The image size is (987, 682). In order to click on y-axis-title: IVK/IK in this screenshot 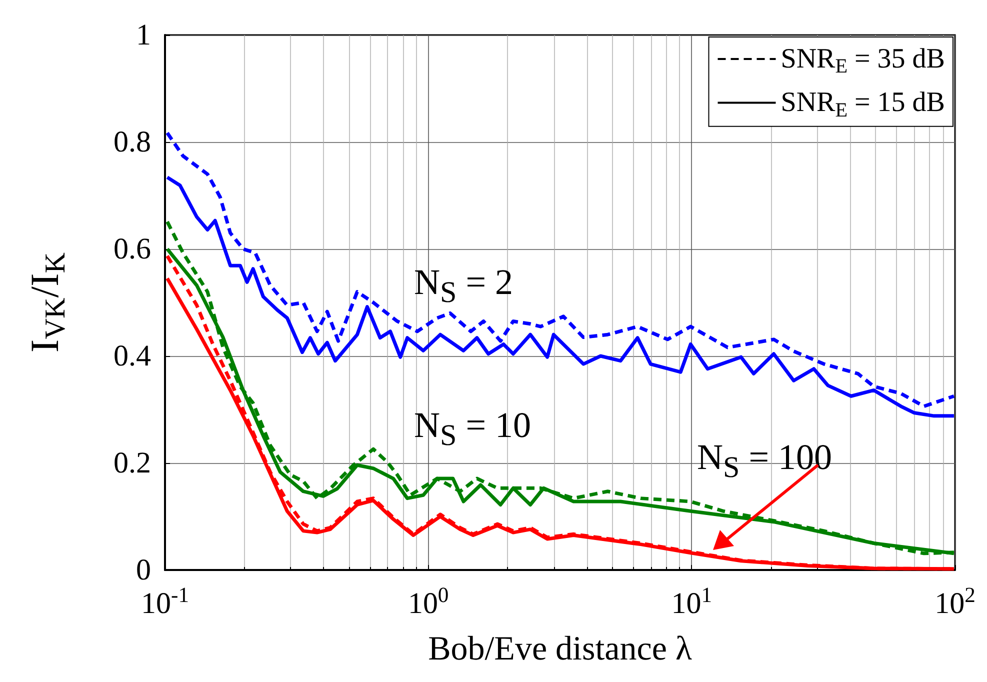, I will do `click(47, 302)`.